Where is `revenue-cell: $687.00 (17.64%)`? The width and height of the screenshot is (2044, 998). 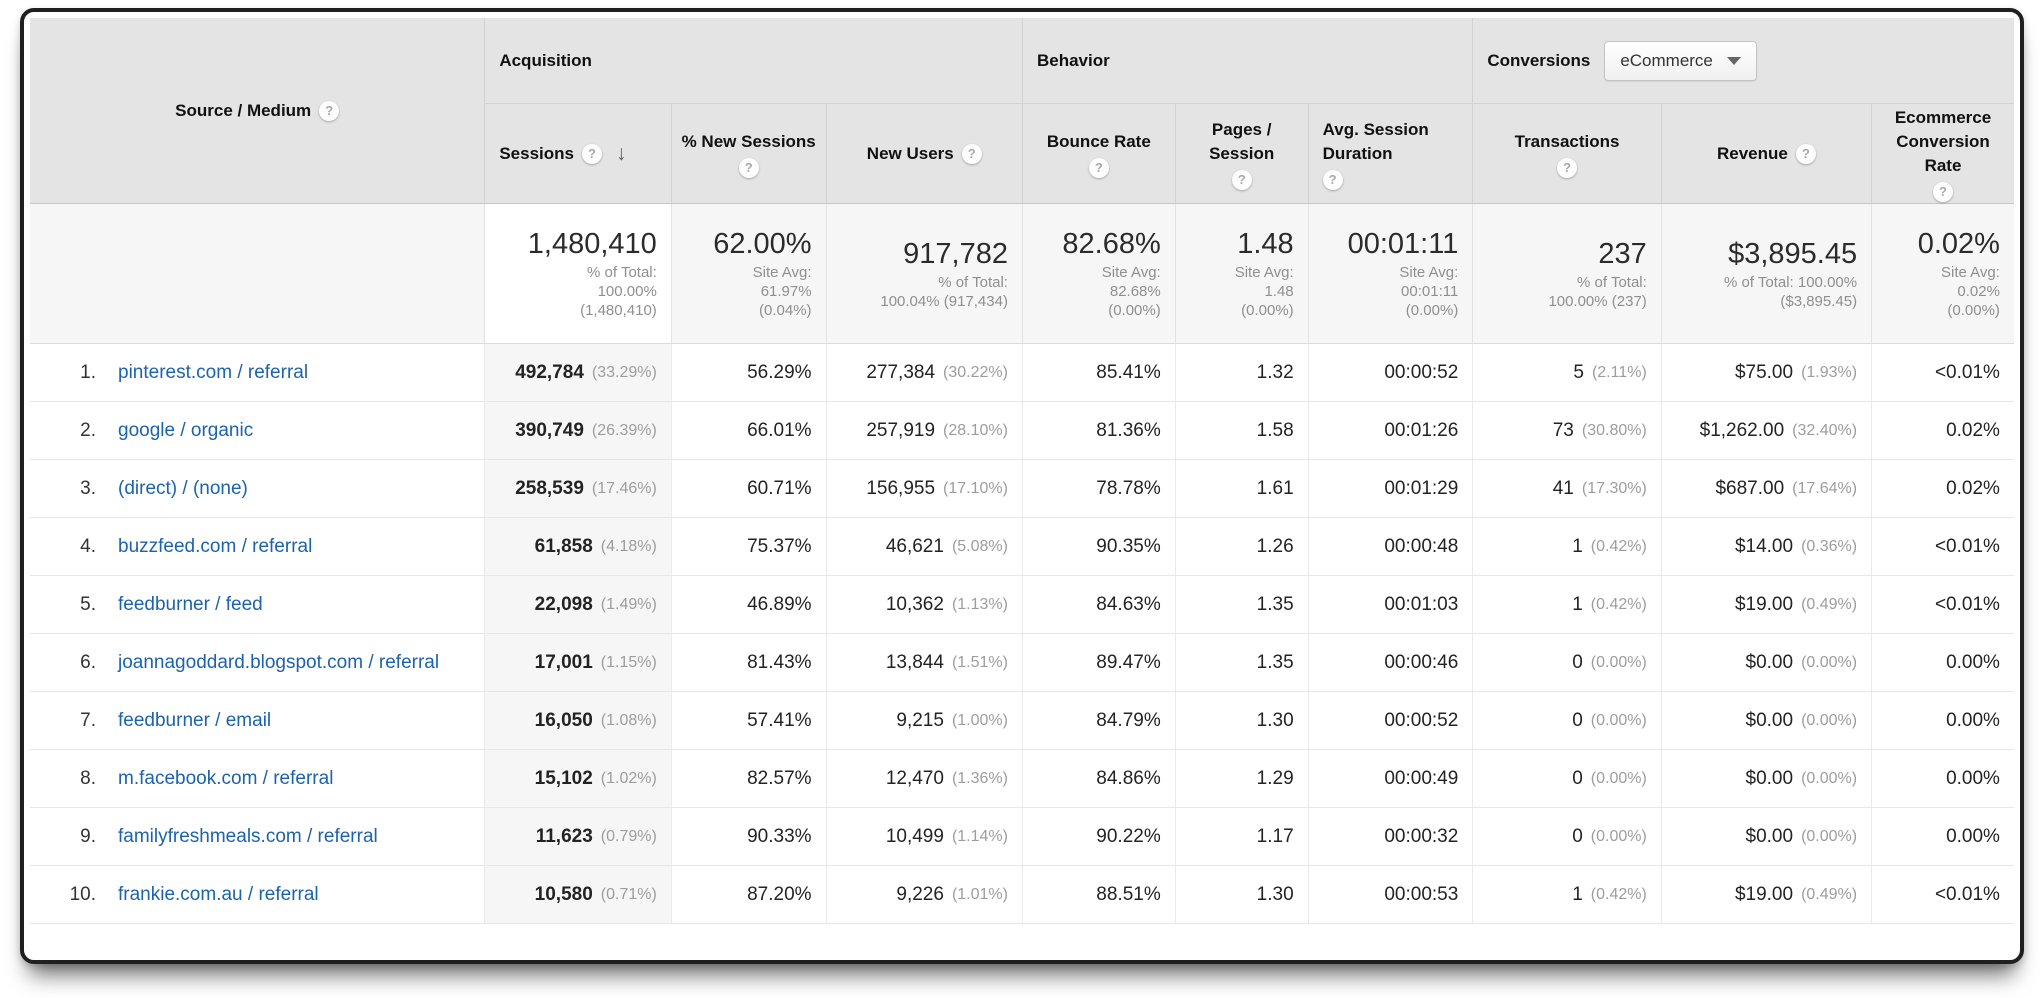
revenue-cell: $687.00 (17.64%) is located at coordinates (1765, 488).